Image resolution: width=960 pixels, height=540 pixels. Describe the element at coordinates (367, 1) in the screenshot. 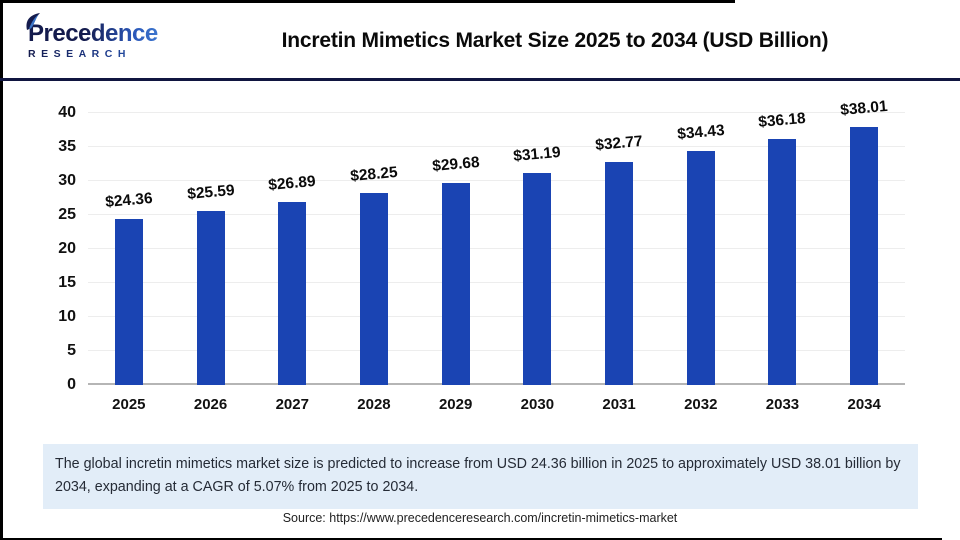

I see `frame-edge-top` at that location.